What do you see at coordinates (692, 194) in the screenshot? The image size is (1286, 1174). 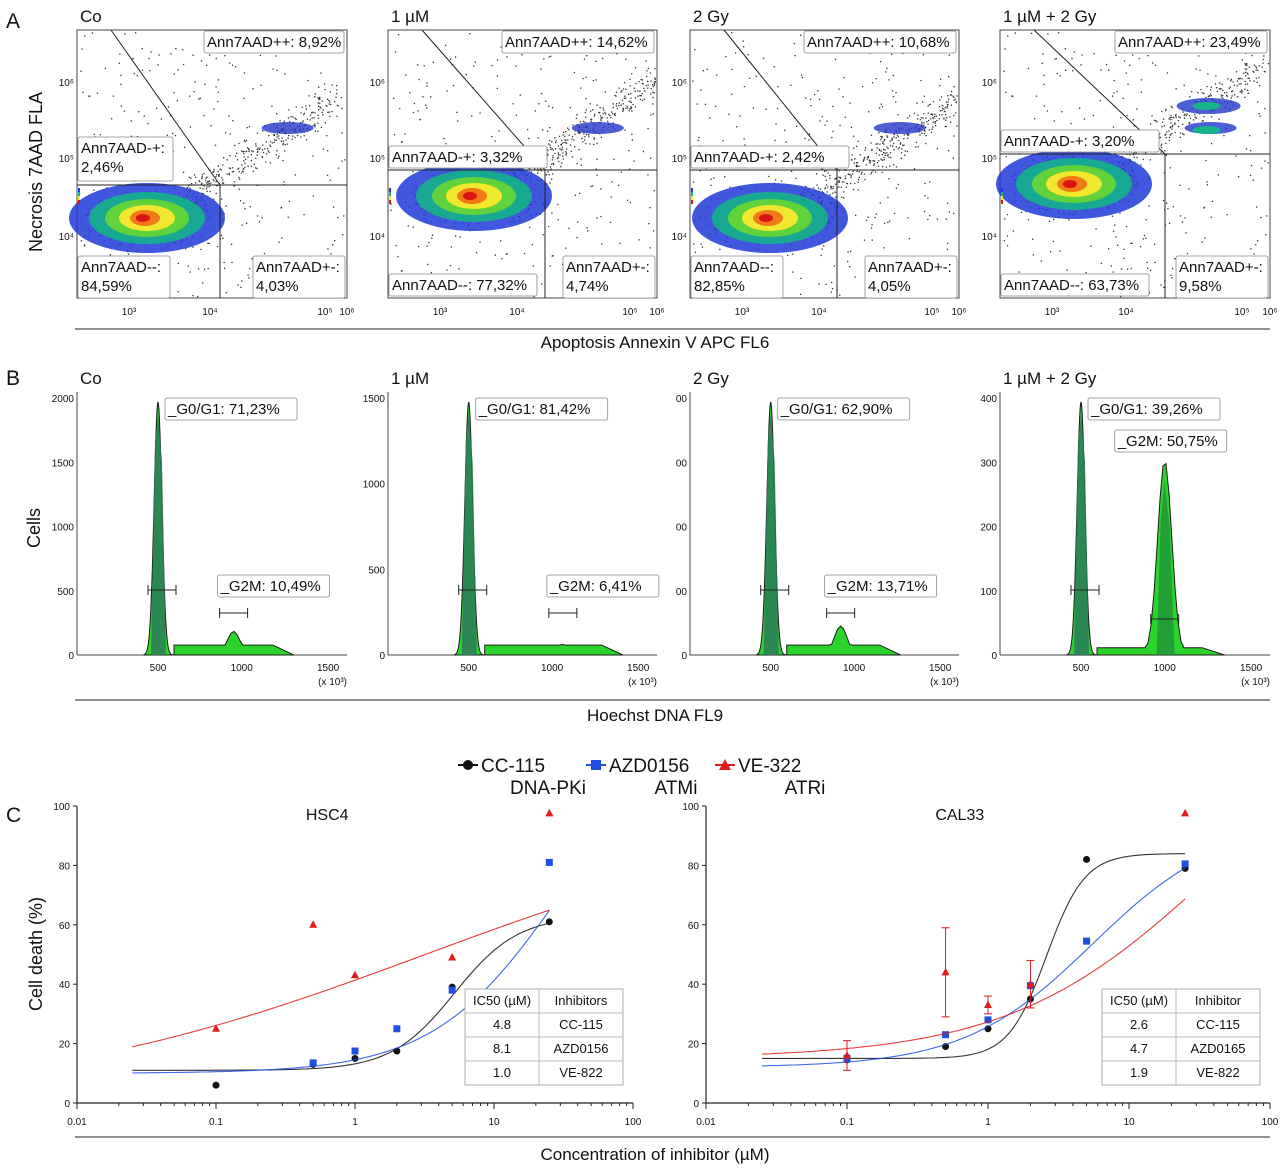 I see `edge-tick` at bounding box center [692, 194].